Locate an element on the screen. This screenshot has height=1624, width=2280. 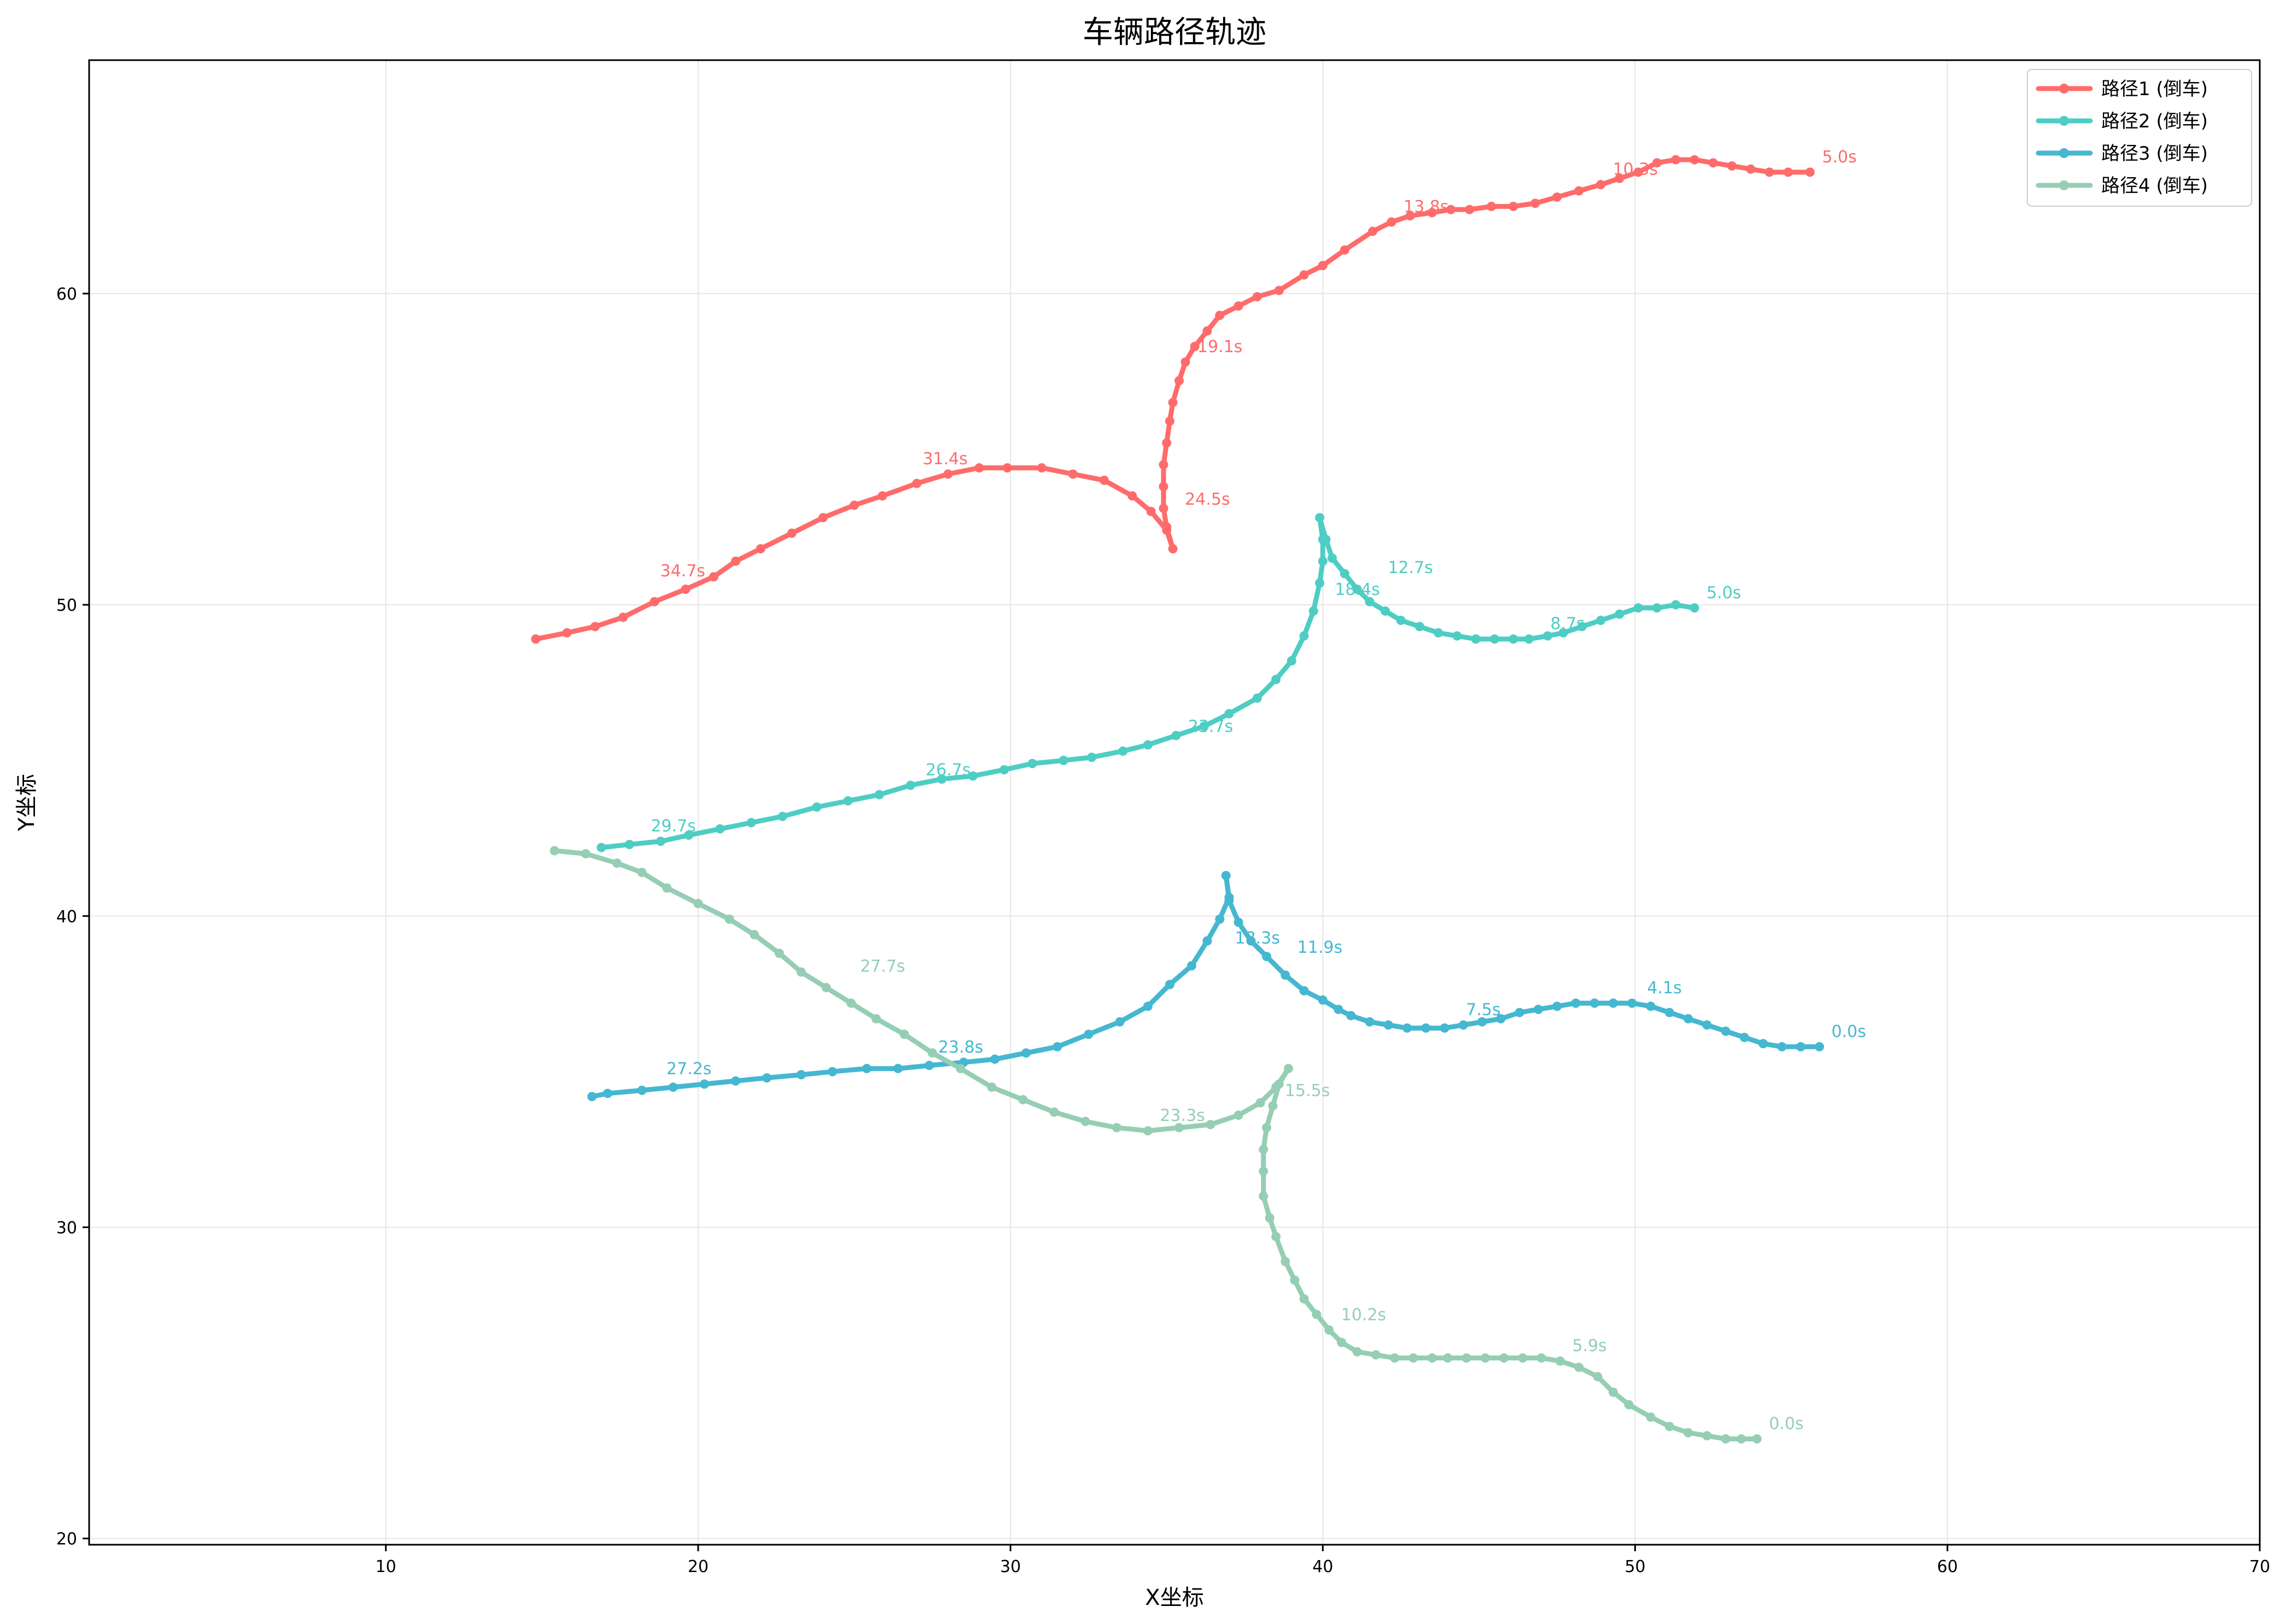
legend-label: 路径2 (倒车) is located at coordinates (2154, 121).